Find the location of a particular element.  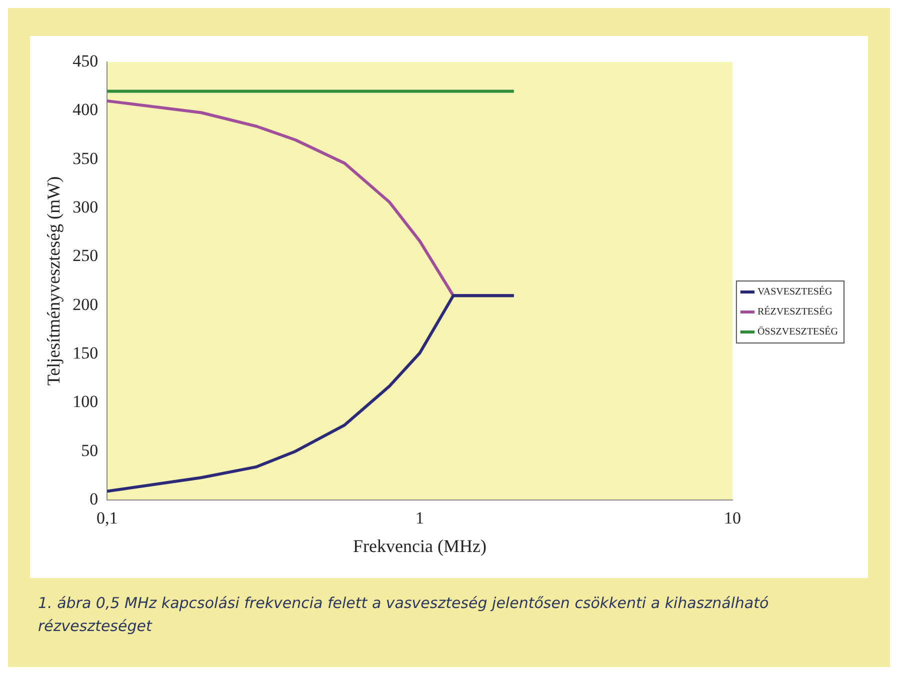

text: 1. ábra 0,5 MHz kapcsolási frekvencia felett a vasveszteség jelentősen csökkenti a kihasználható rézveszteséget is located at coordinates (404, 614).